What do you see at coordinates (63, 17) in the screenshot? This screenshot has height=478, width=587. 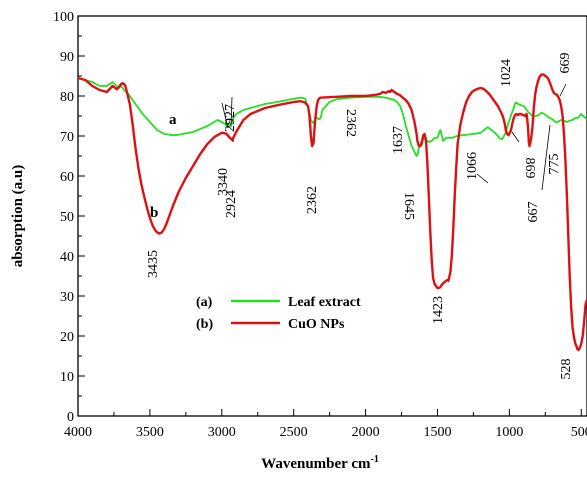 I see `y-tick-label: 100` at bounding box center [63, 17].